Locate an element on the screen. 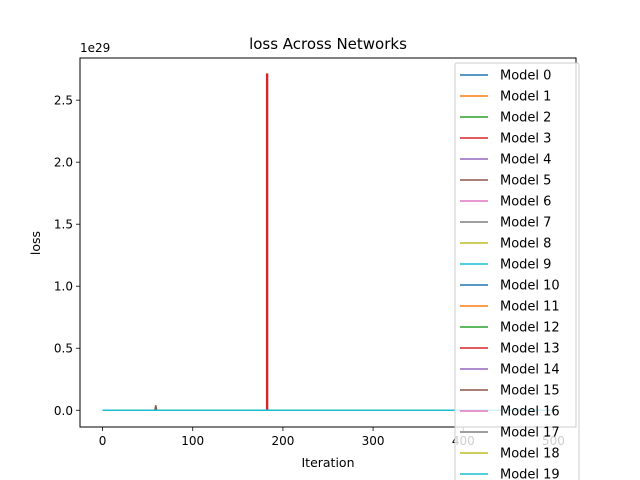 The width and height of the screenshot is (640, 480). legend-entry-label: Model 4 is located at coordinates (525, 160).